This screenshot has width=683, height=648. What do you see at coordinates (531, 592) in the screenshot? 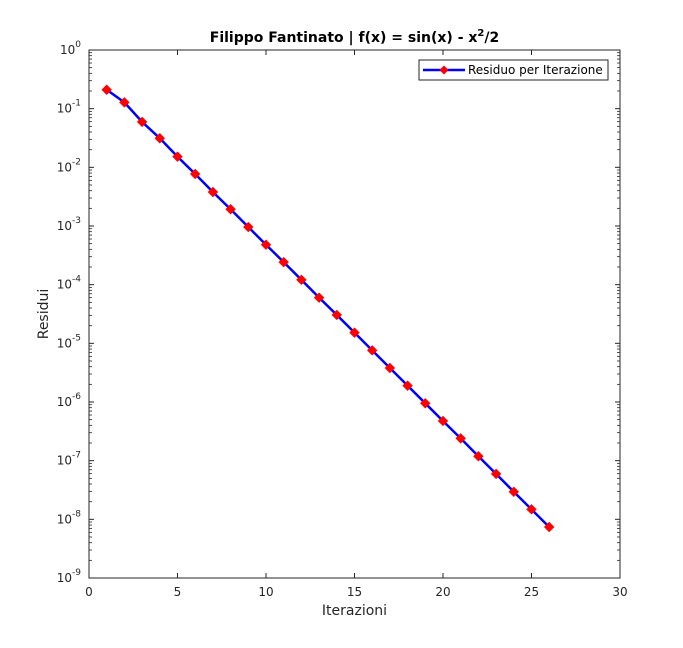
I see `x-tick-label: 25` at bounding box center [531, 592].